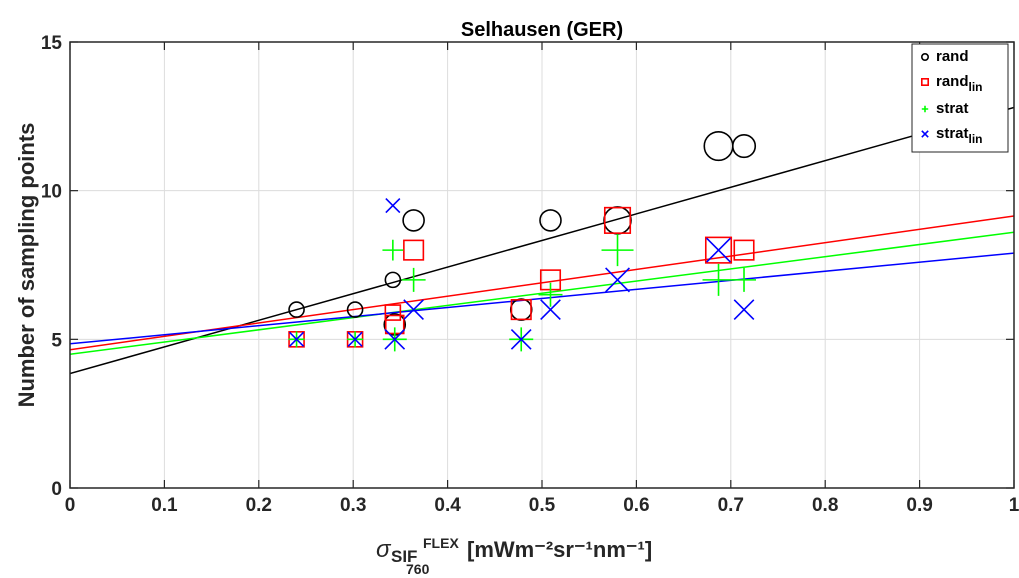 The height and width of the screenshot is (578, 1019). I want to click on legend-box, so click(960, 98).